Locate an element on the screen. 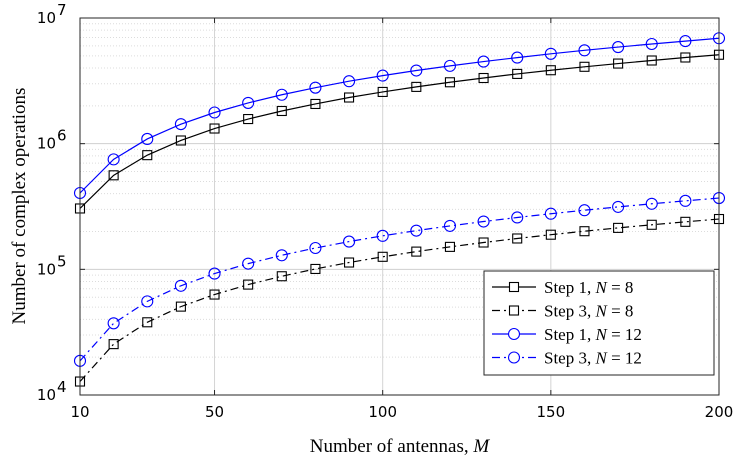  y-axis-label: Number of complex operations is located at coordinates (19, 206).